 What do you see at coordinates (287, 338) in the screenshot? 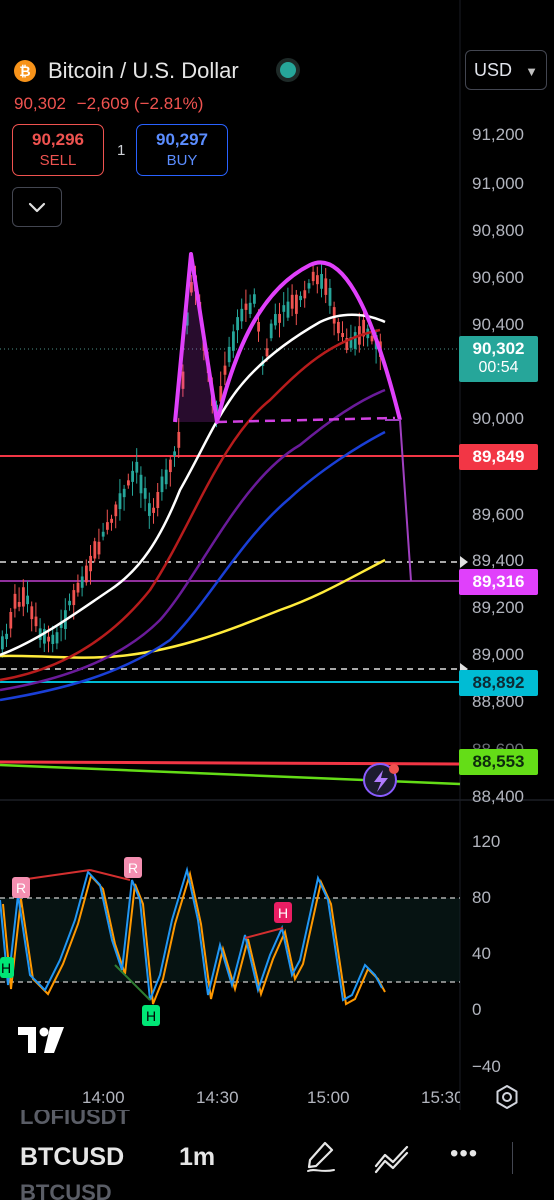
I see `head-shoulders-pattern` at bounding box center [287, 338].